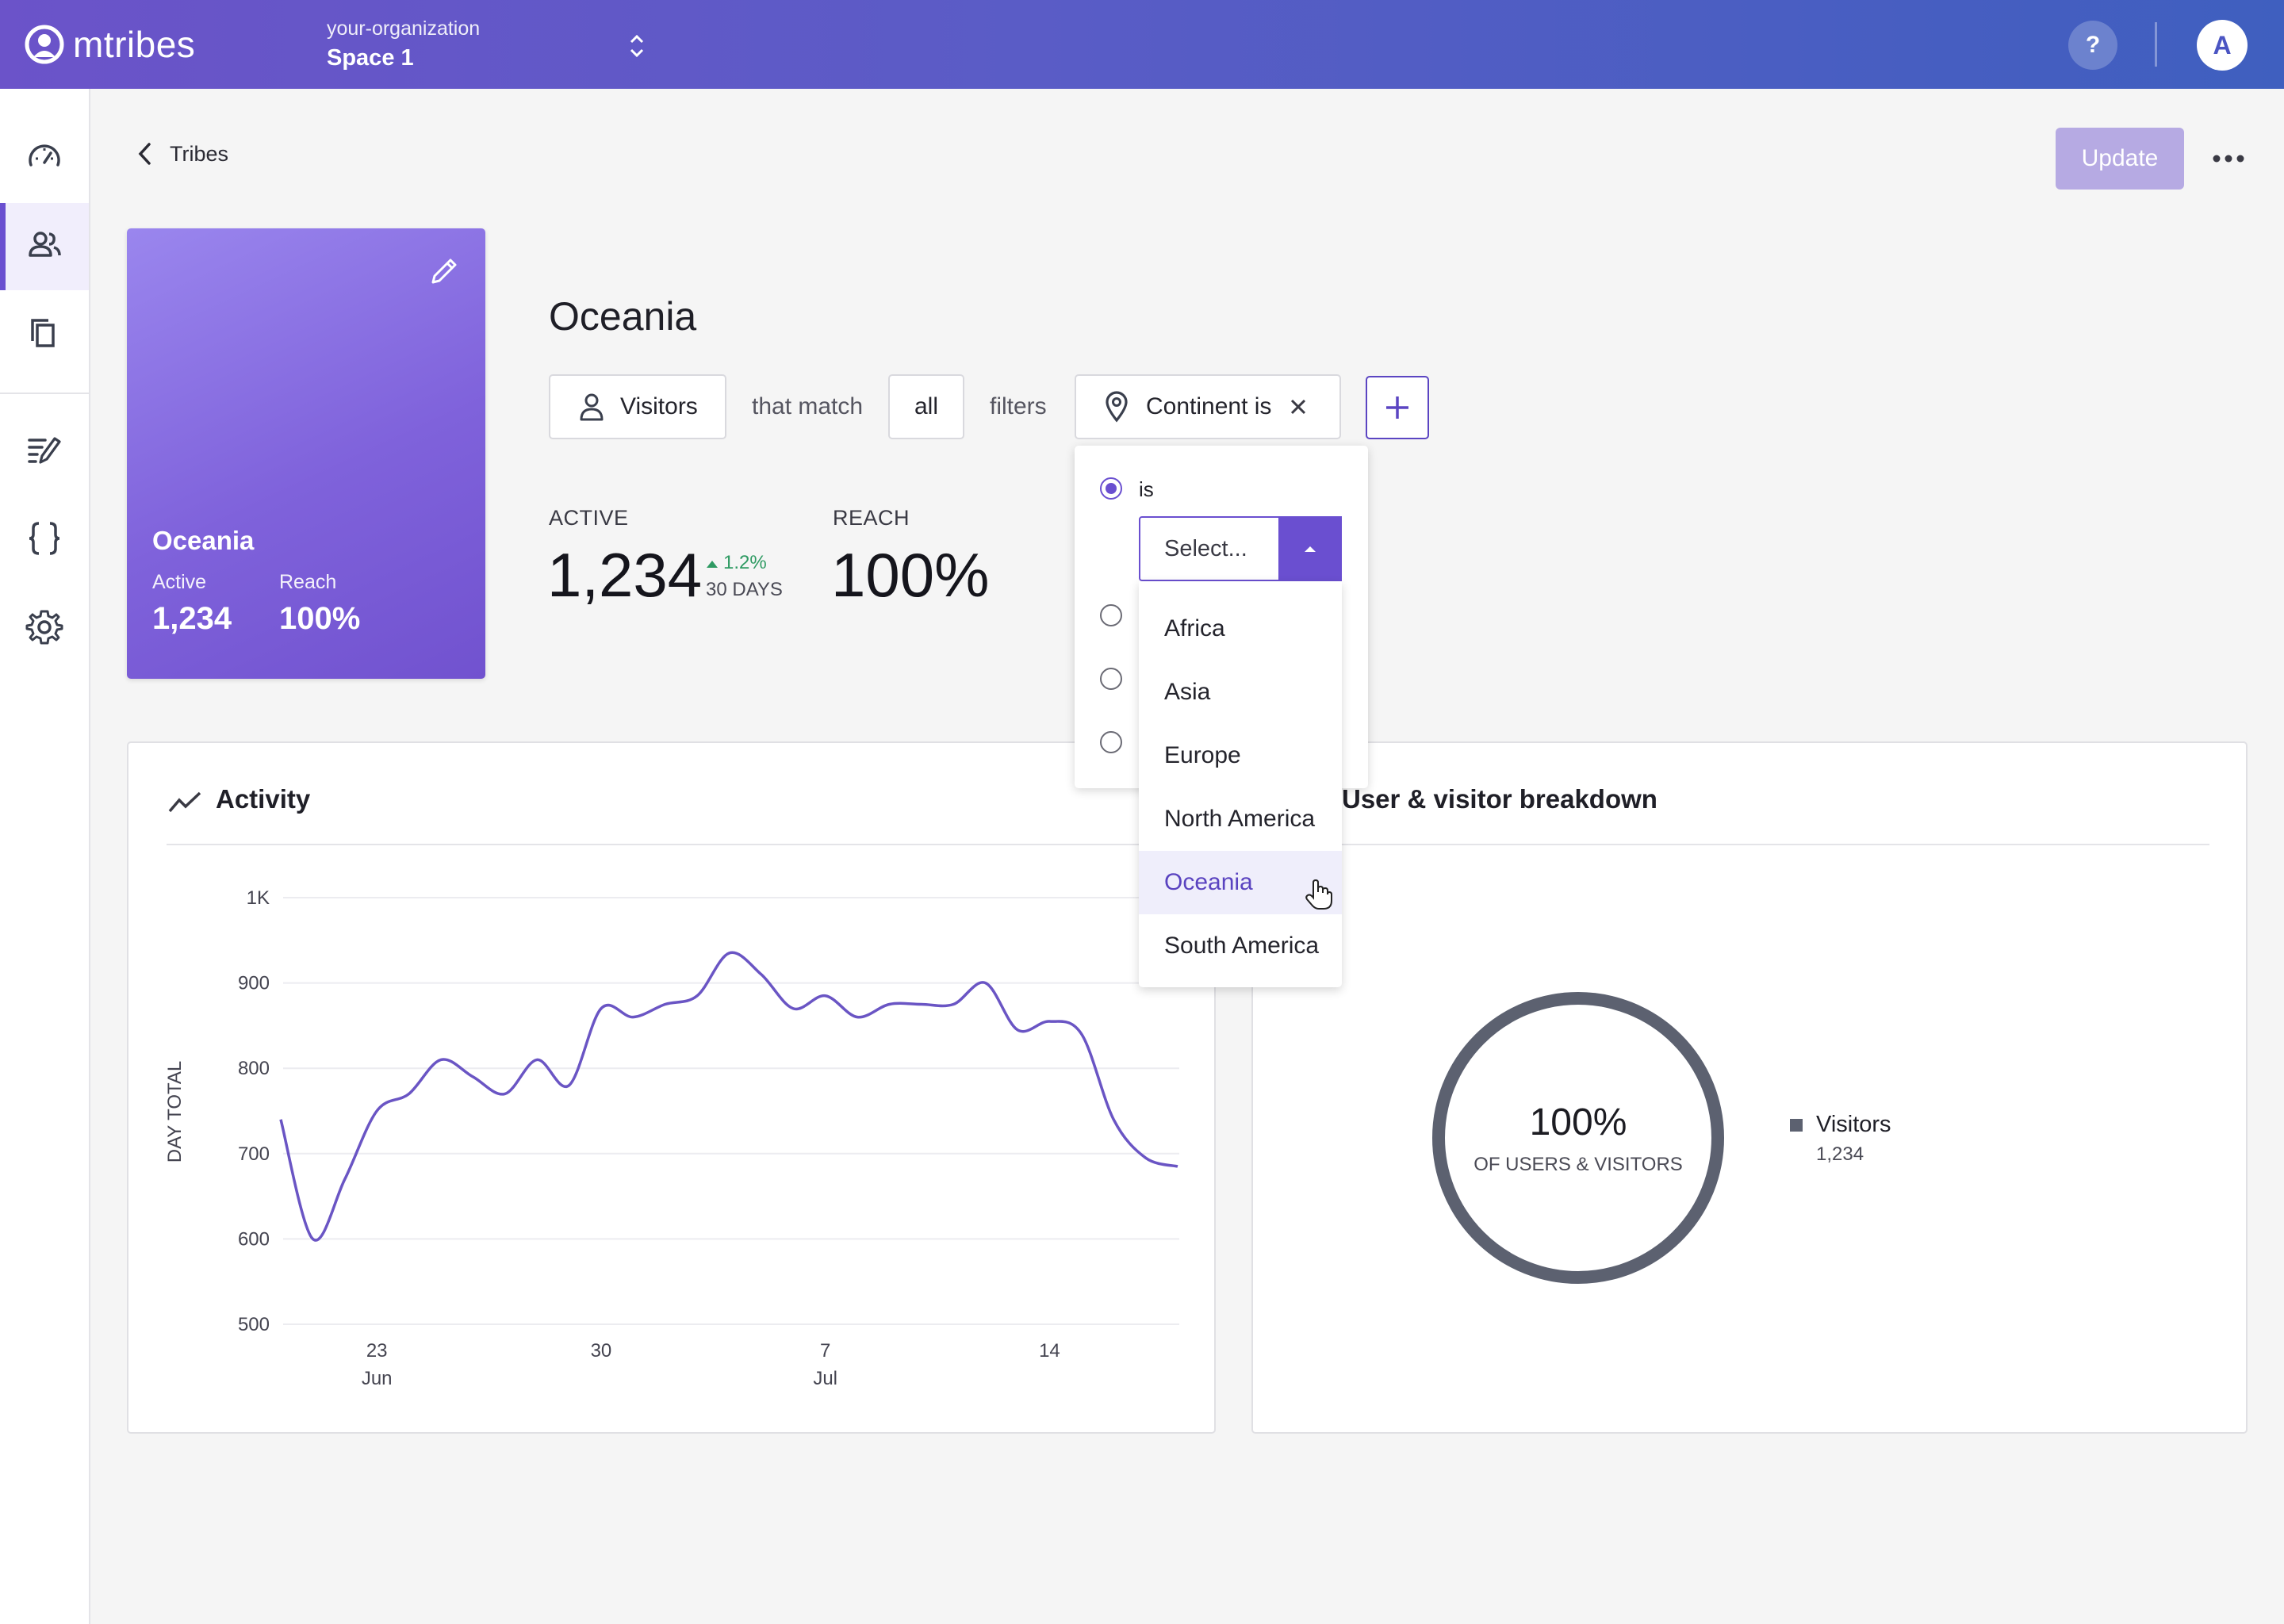 The height and width of the screenshot is (1624, 2284). Describe the element at coordinates (403, 44) in the screenshot. I see `space-switcher: your-organization Space 1` at that location.